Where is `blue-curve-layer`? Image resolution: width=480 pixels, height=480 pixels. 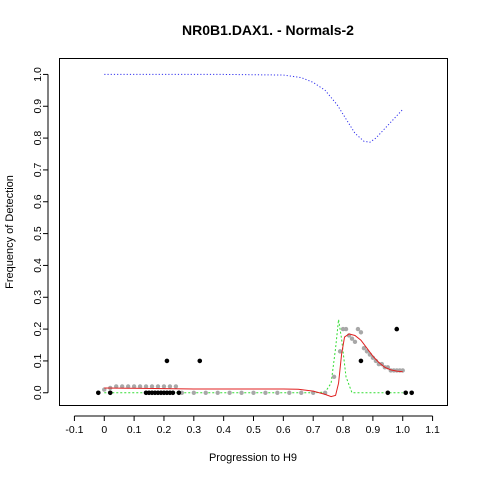 blue-curve-layer is located at coordinates (254, 108).